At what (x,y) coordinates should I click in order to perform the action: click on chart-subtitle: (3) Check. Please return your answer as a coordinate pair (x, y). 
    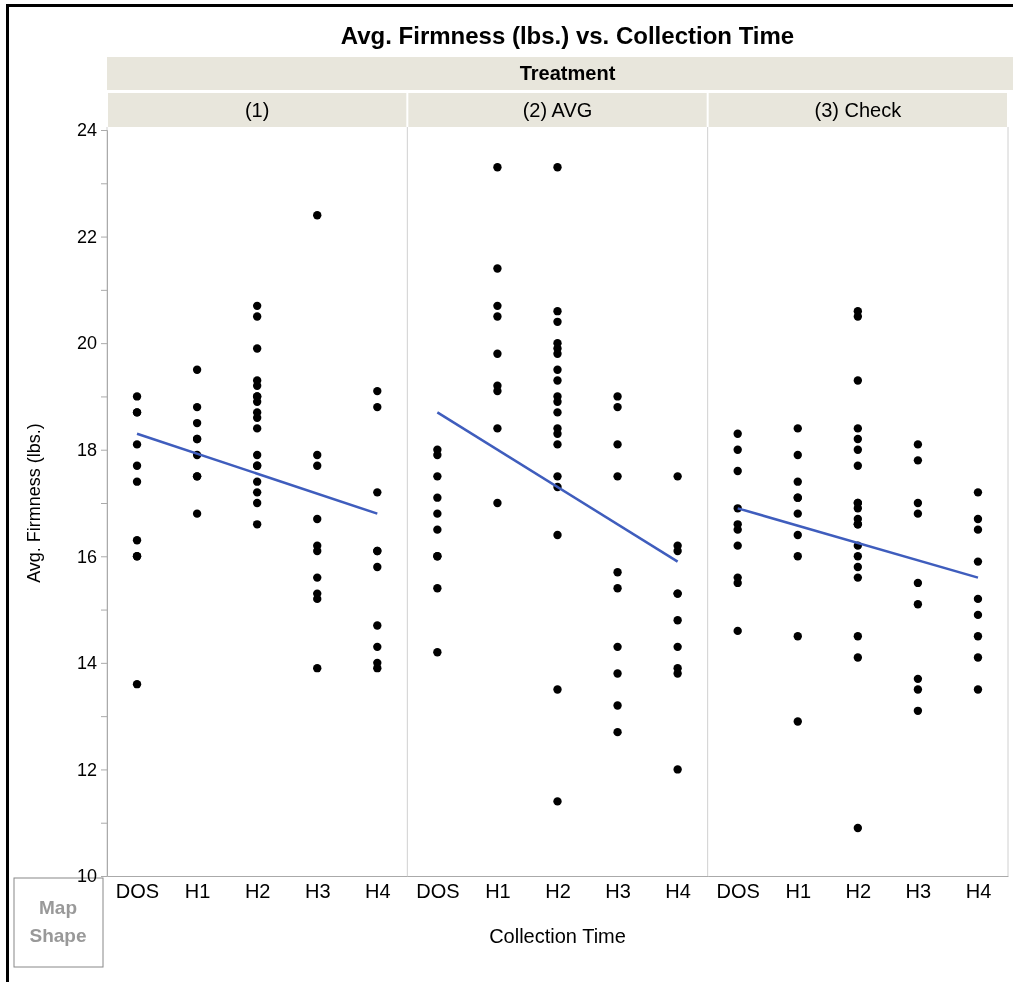
    Looking at the image, I should click on (858, 110).